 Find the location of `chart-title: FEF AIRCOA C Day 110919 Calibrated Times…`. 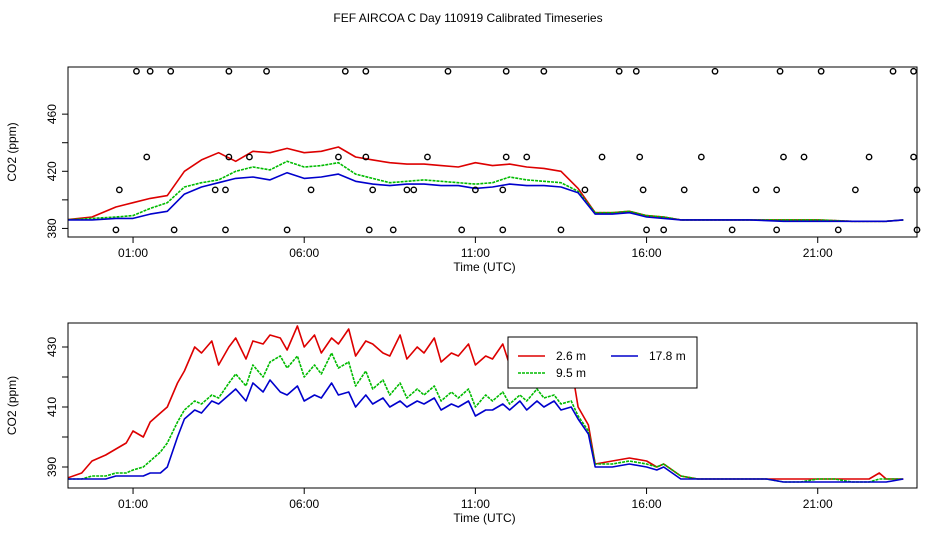

chart-title: FEF AIRCOA C Day 110919 Calibrated Times… is located at coordinates (467, 18).